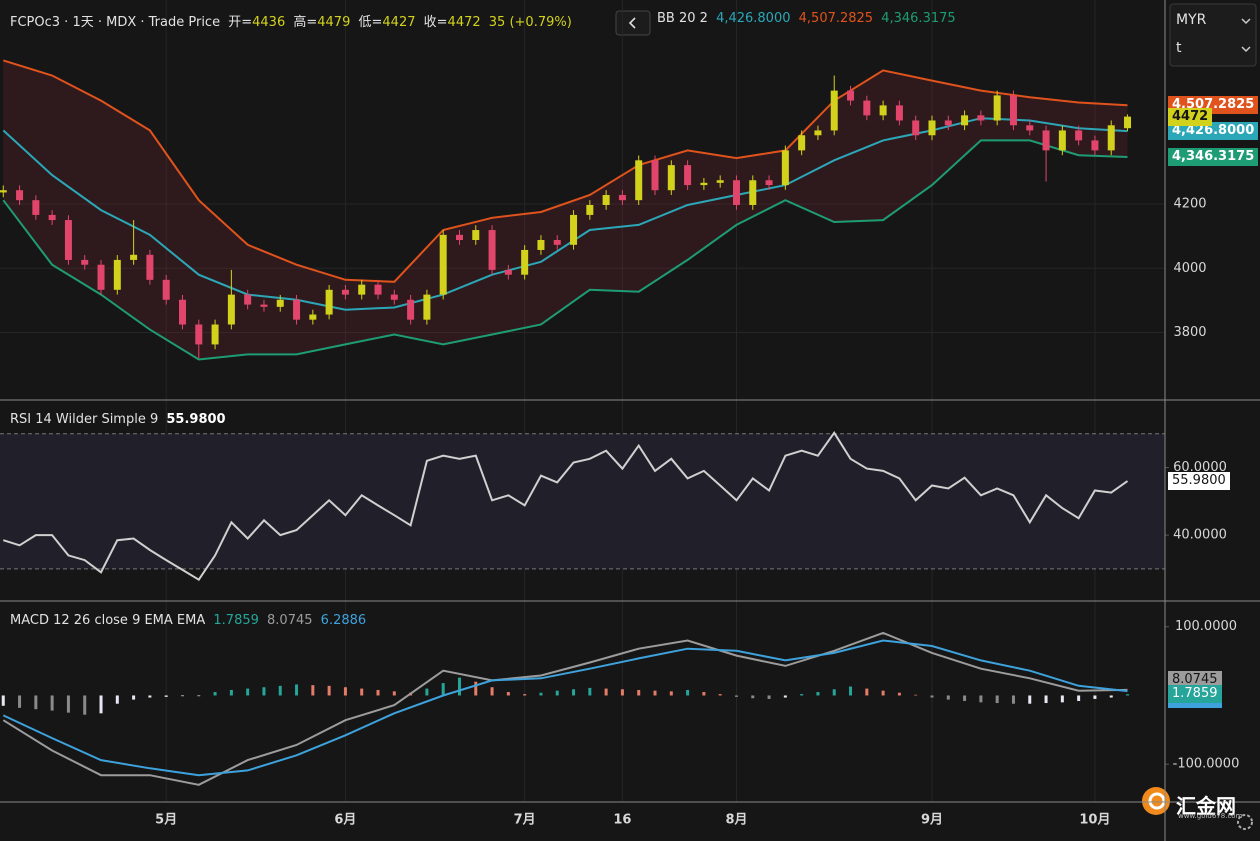 Image resolution: width=1260 pixels, height=841 pixels. I want to click on x-tick-label: 16, so click(622, 820).